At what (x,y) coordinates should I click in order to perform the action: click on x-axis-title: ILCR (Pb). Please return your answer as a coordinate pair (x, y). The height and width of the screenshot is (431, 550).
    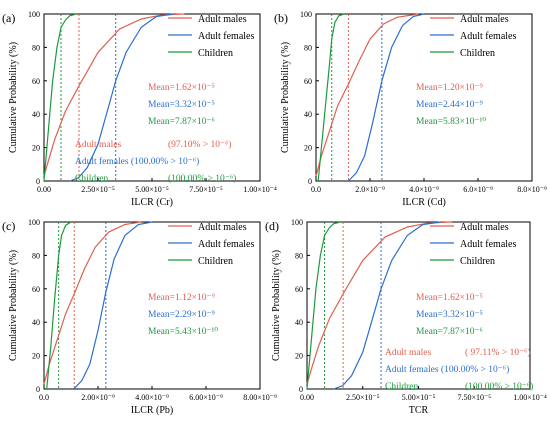
    Looking at the image, I should click on (152, 410).